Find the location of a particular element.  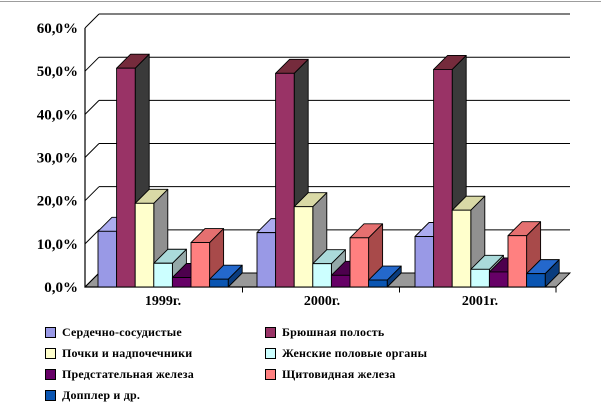

bar-s2-c0 is located at coordinates (144, 245).